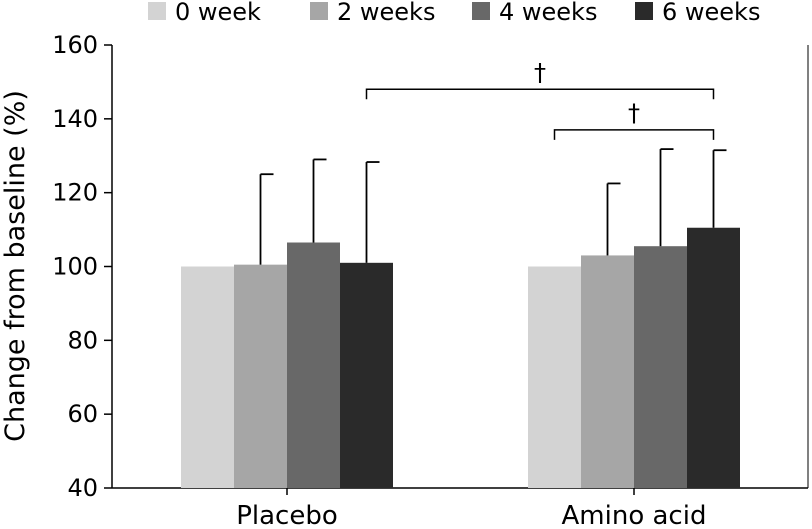  I want to click on y-tick-label-40: 40, so click(82, 488).